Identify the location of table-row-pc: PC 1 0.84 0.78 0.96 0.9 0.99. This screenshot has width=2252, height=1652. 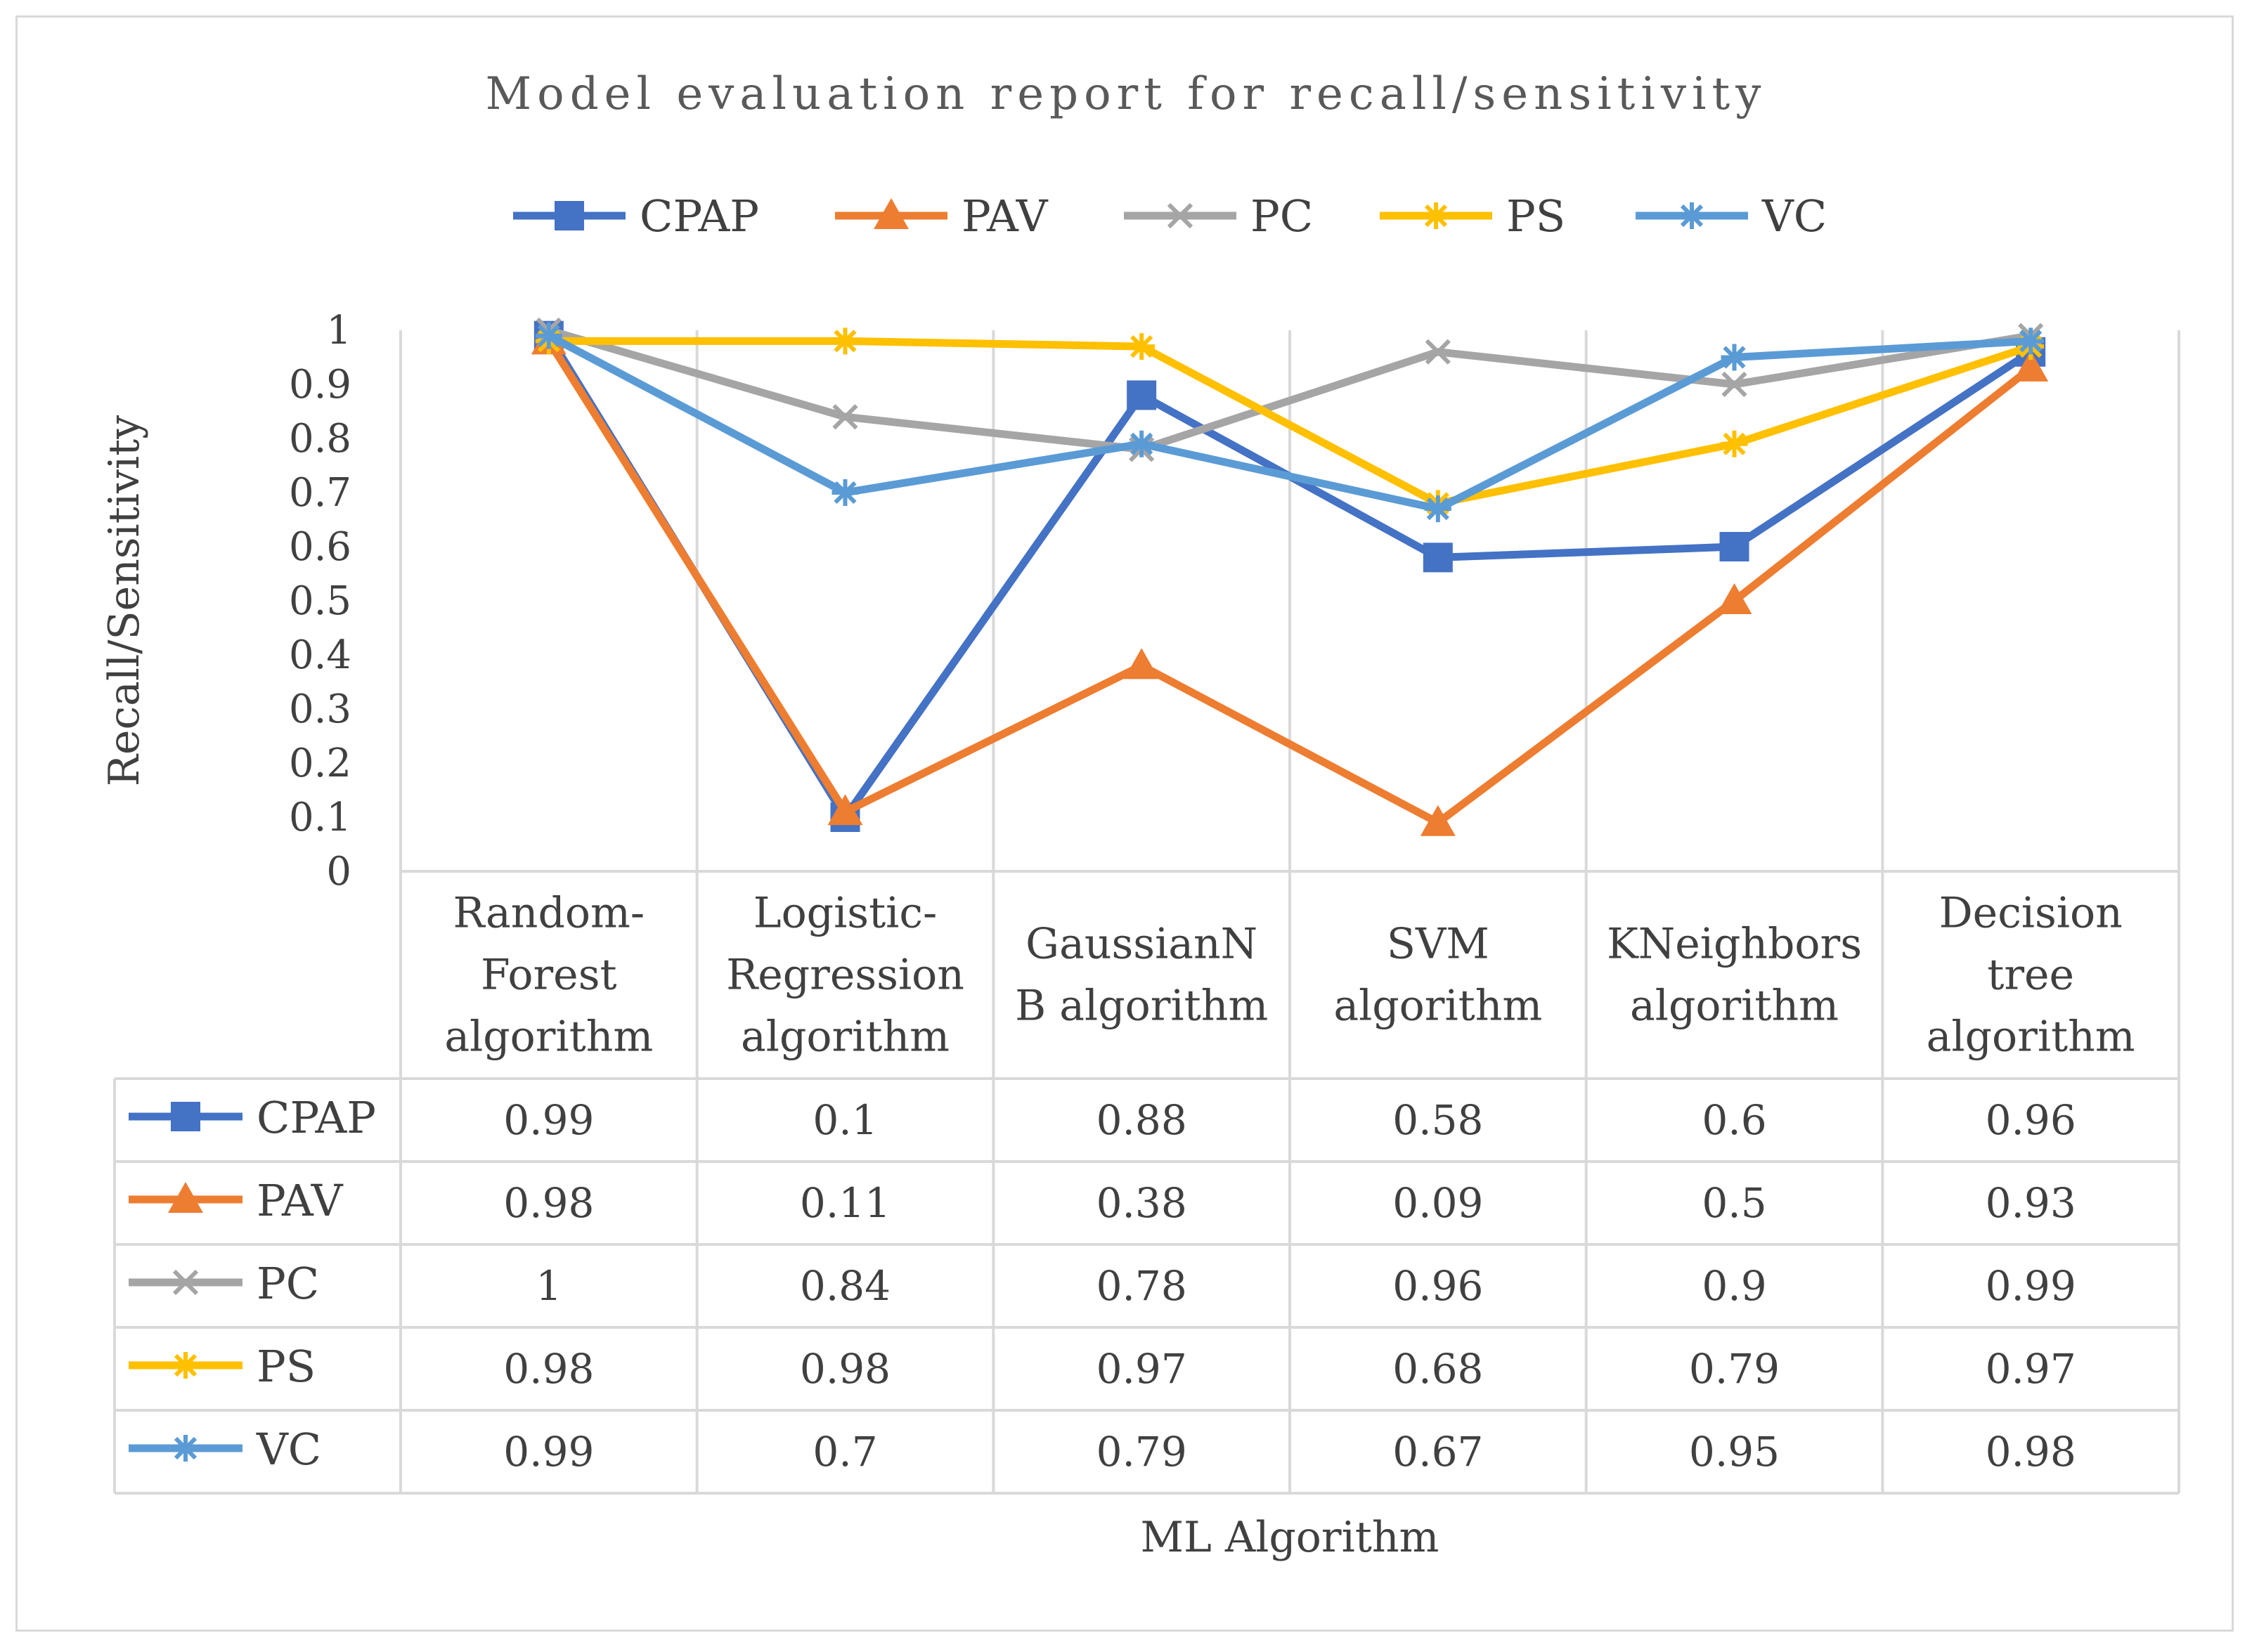
(1103, 1284).